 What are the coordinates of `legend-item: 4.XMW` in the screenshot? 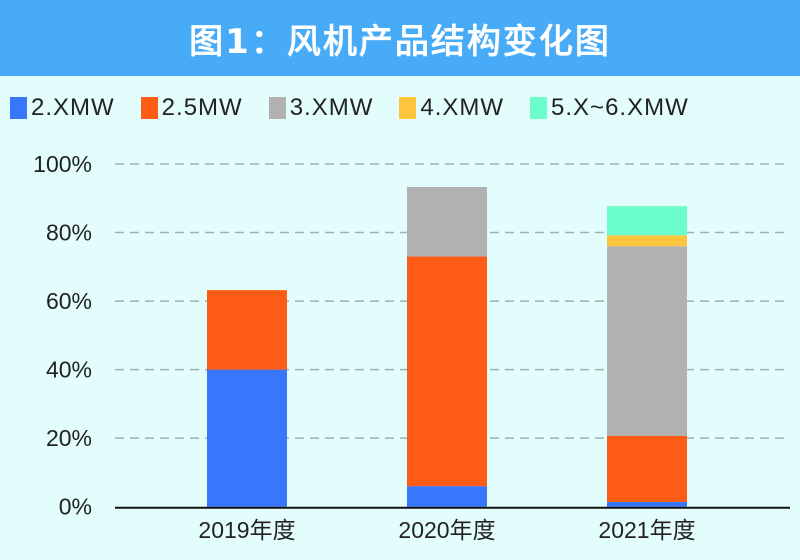 It's located at (451, 108).